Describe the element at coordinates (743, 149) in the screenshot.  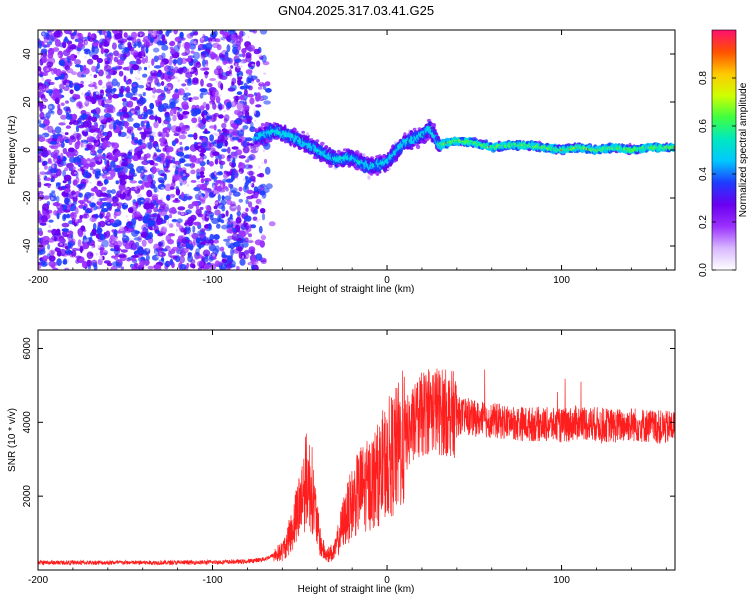
I see `colorbar-label: Normalized spectral amplitude` at that location.